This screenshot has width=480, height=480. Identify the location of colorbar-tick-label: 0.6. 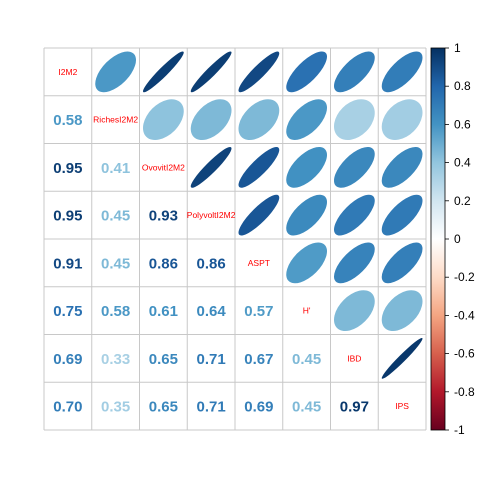
(462, 124).